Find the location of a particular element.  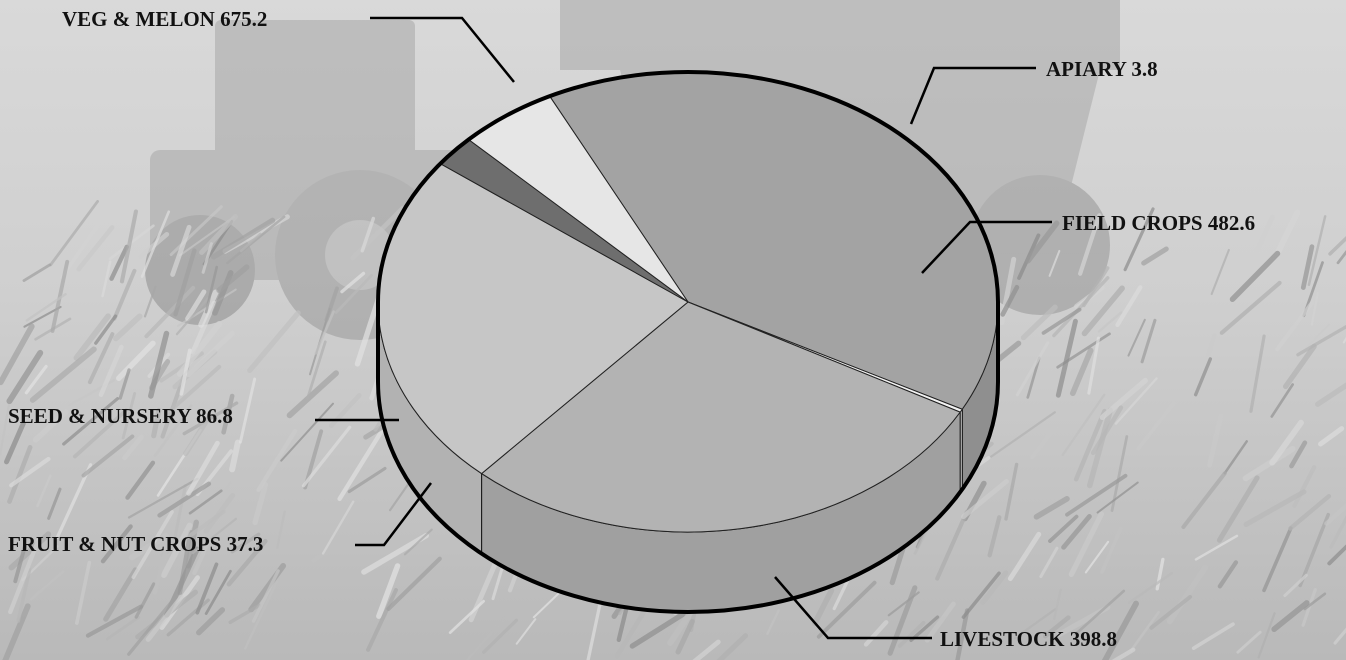

slice-field-crops is located at coordinates (720, 417).